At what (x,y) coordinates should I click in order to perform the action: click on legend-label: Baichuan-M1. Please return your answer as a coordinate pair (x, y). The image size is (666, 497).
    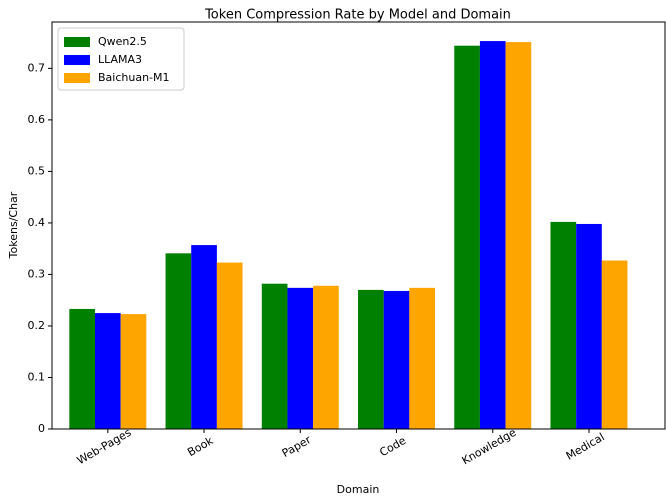
    Looking at the image, I should click on (134, 77).